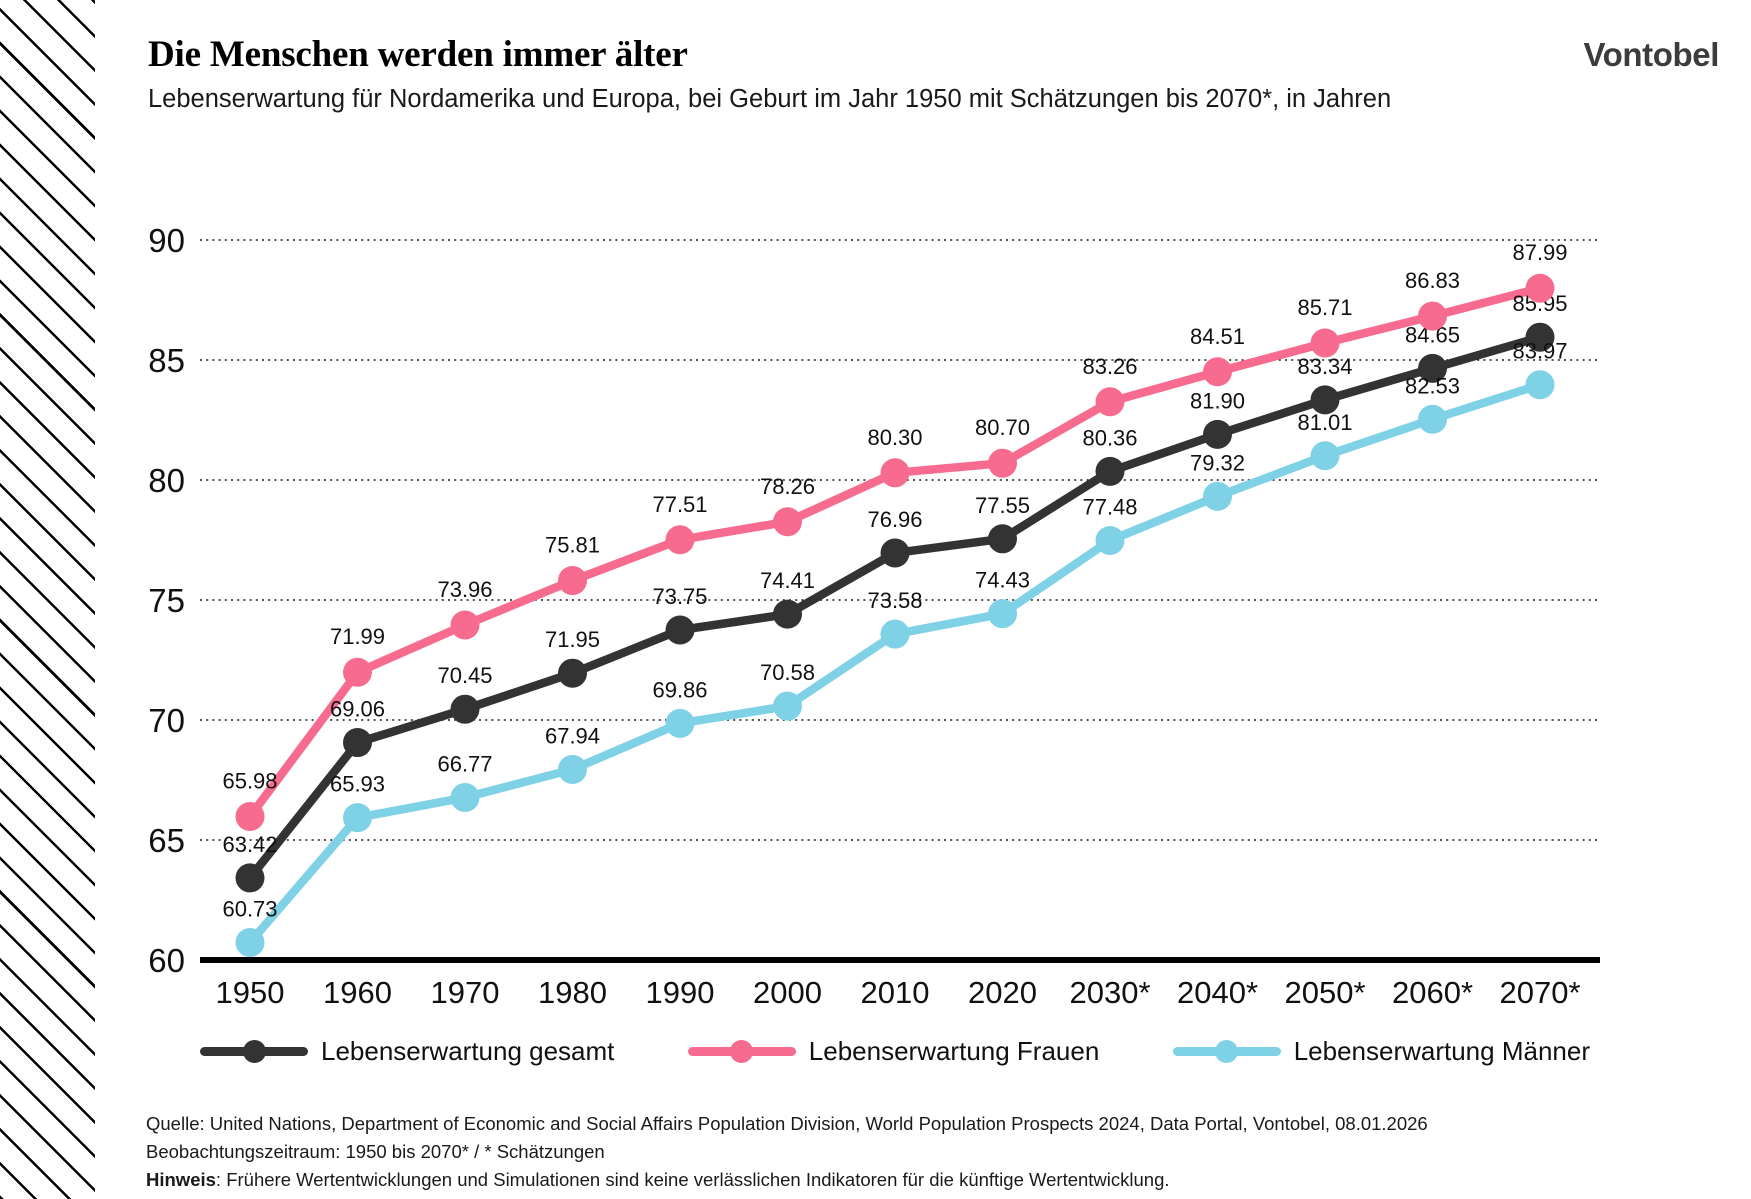 Image resolution: width=1751 pixels, height=1199 pixels. What do you see at coordinates (250, 992) in the screenshot?
I see `x-axis-tick-label: 1950` at bounding box center [250, 992].